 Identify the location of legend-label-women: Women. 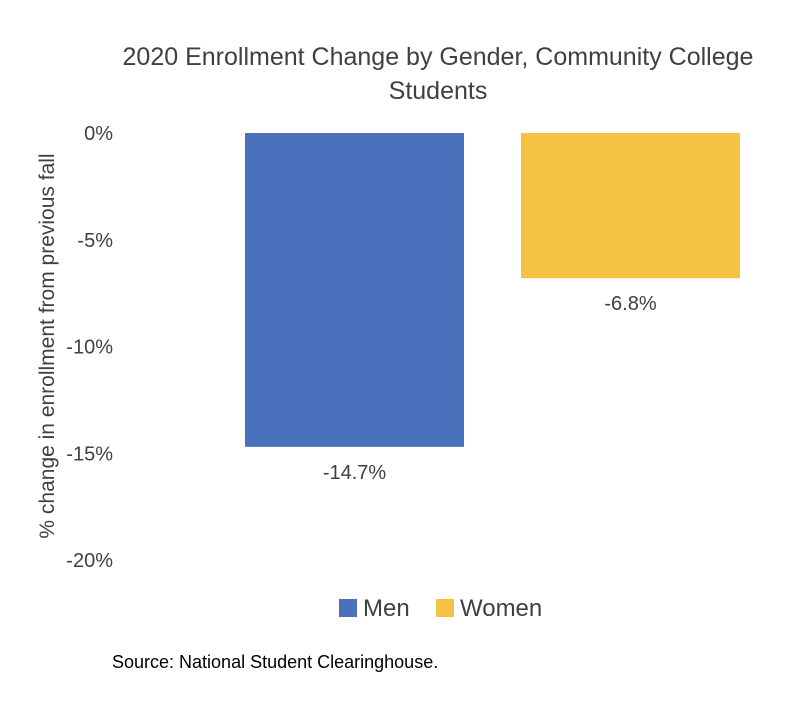
(501, 608).